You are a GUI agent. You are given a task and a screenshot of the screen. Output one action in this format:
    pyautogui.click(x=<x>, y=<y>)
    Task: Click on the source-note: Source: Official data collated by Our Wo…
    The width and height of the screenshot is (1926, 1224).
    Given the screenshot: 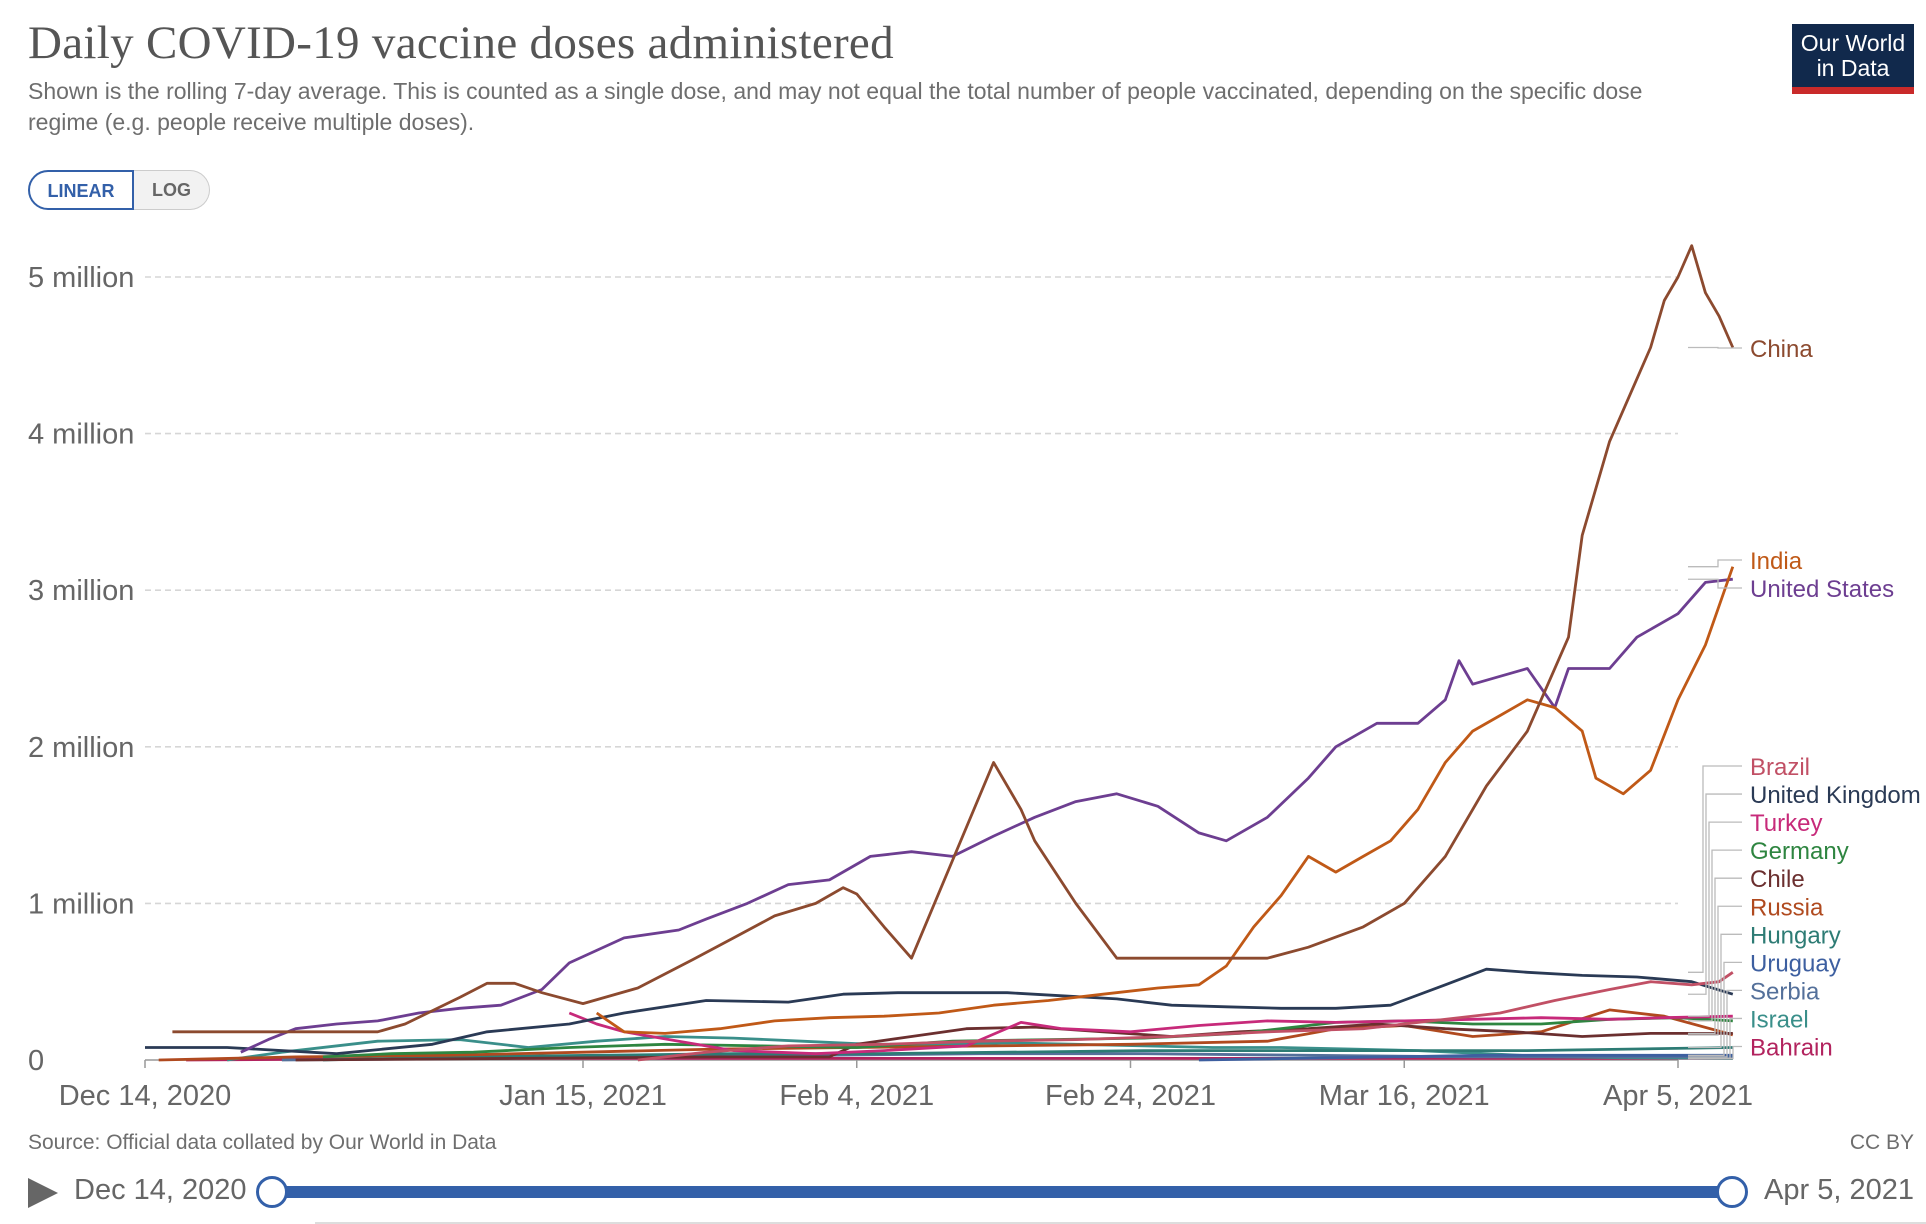 What is the action you would take?
    pyautogui.click(x=262, y=1142)
    